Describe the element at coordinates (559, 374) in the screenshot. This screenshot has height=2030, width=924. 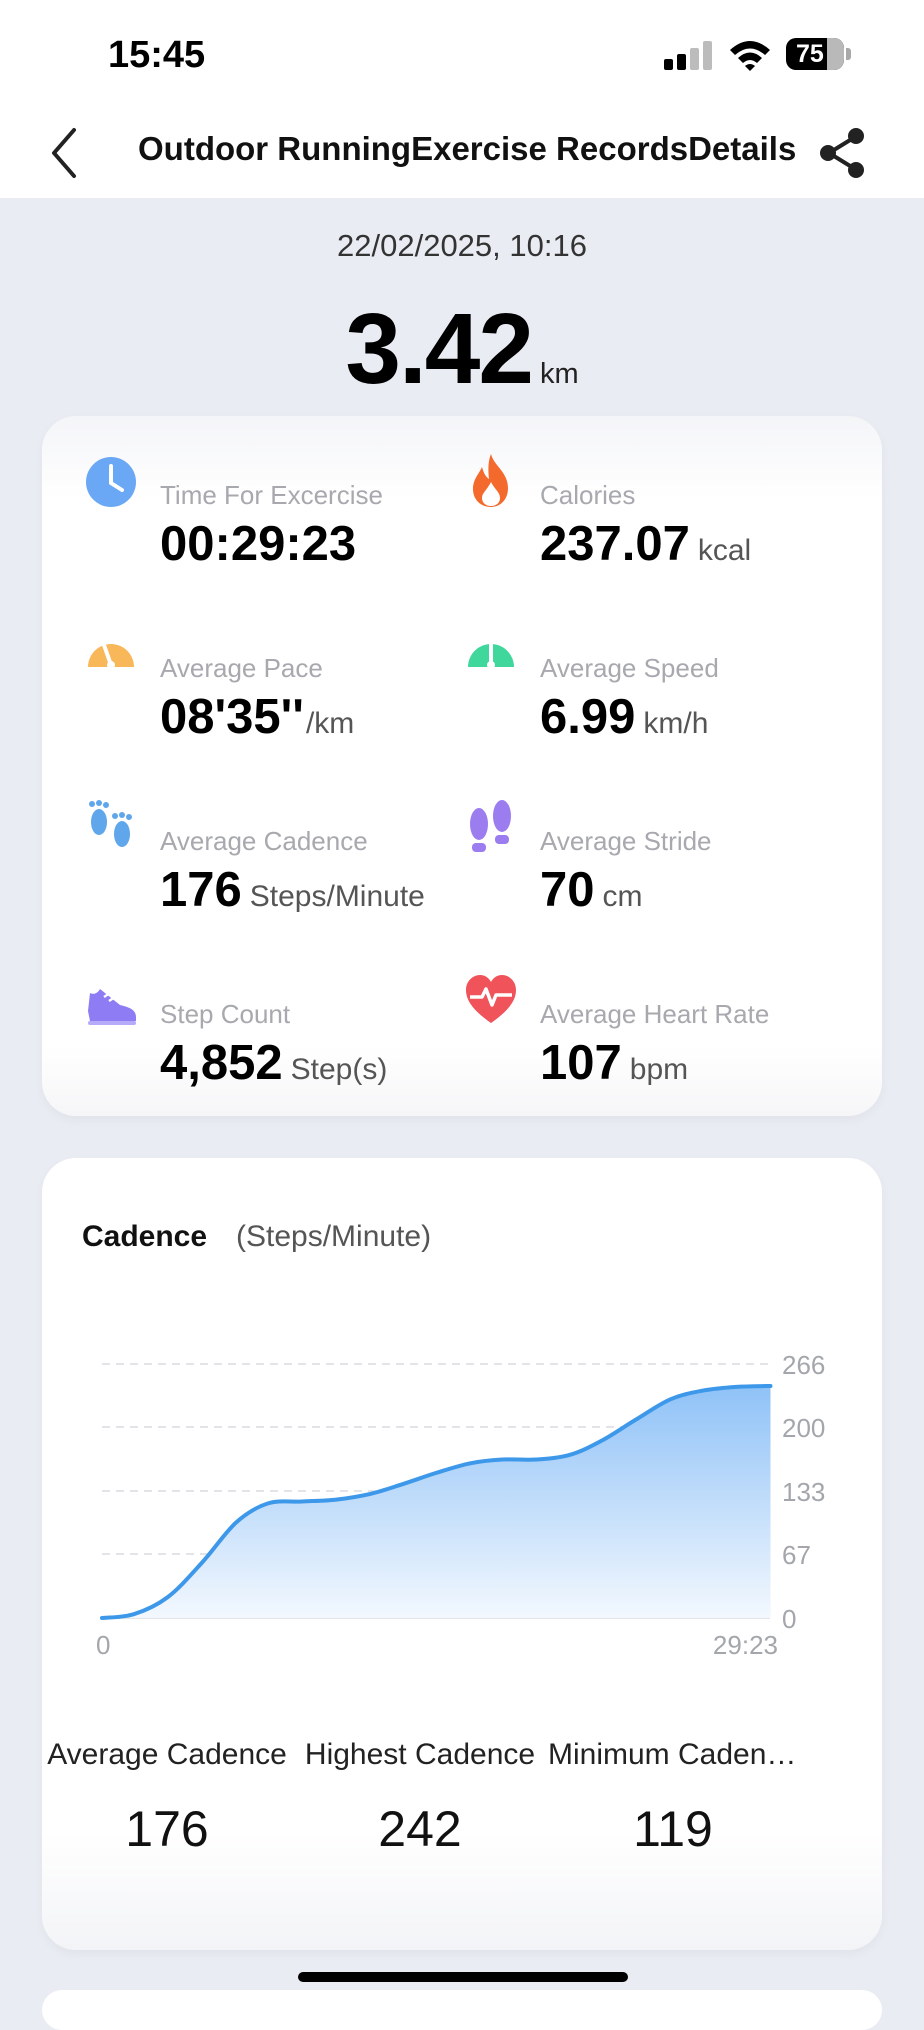
I see `distance-unit: km` at that location.